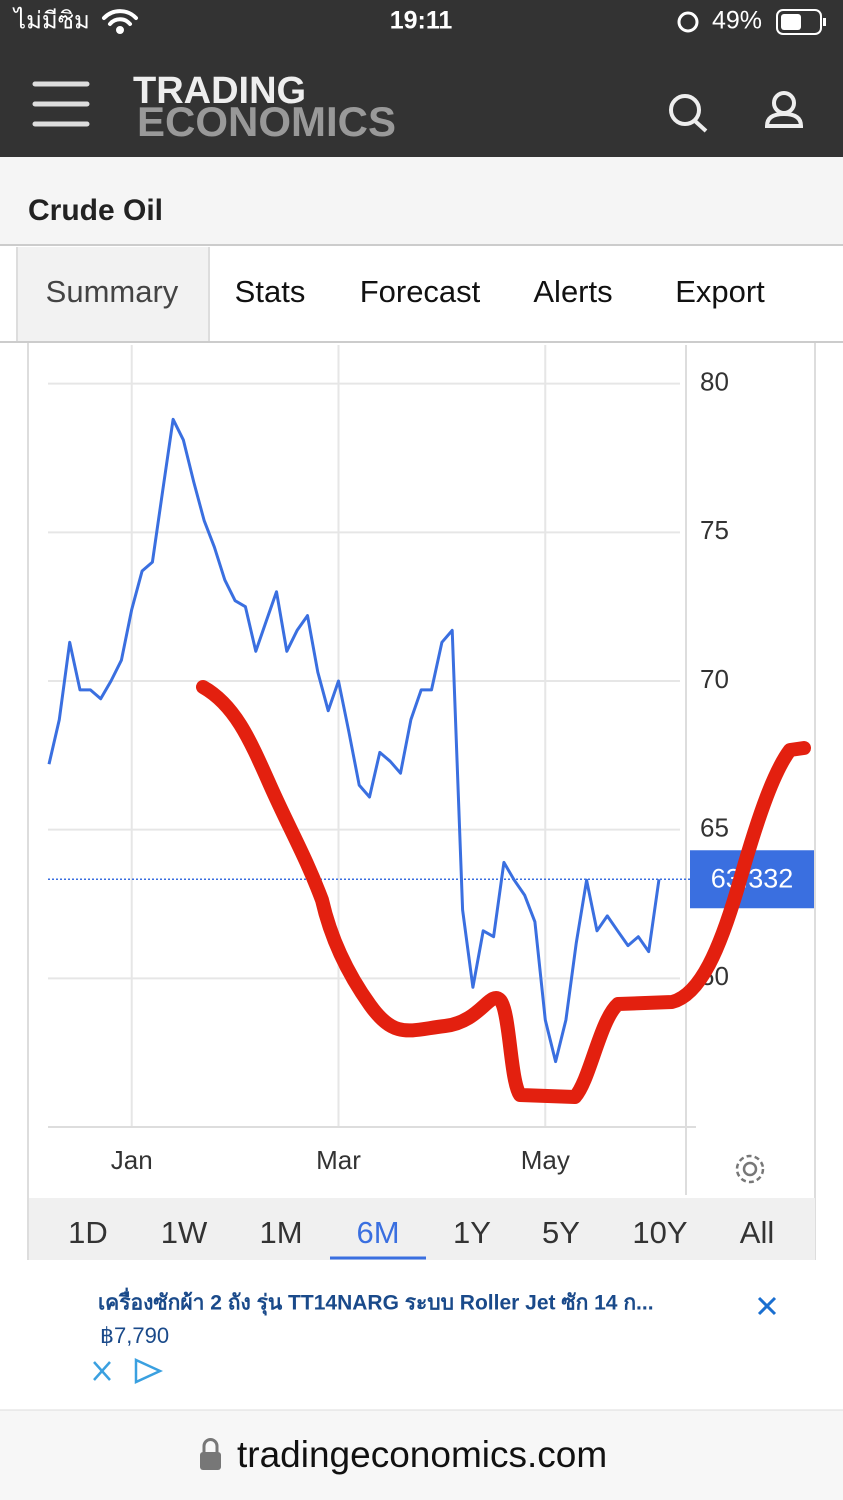  Describe the element at coordinates (750, 1169) in the screenshot. I see `settings-button` at that location.